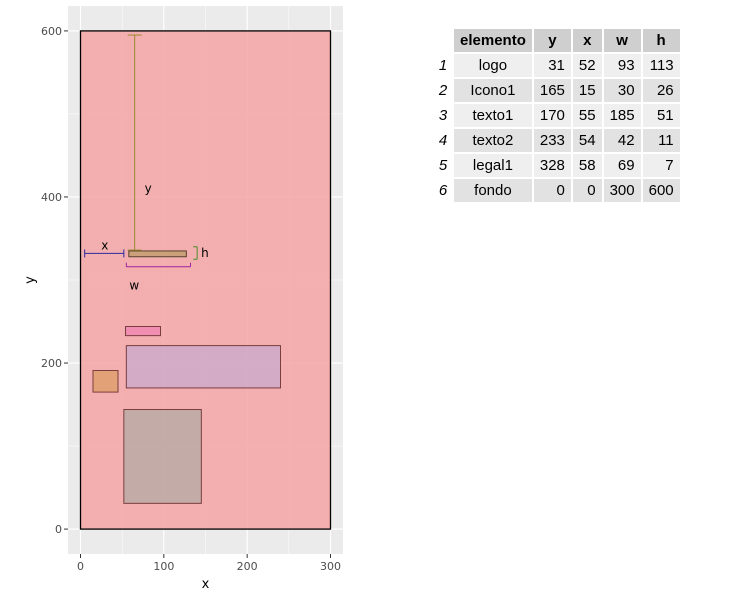  Describe the element at coordinates (493, 90) in the screenshot. I see `cell-elemento: Icono1` at that location.